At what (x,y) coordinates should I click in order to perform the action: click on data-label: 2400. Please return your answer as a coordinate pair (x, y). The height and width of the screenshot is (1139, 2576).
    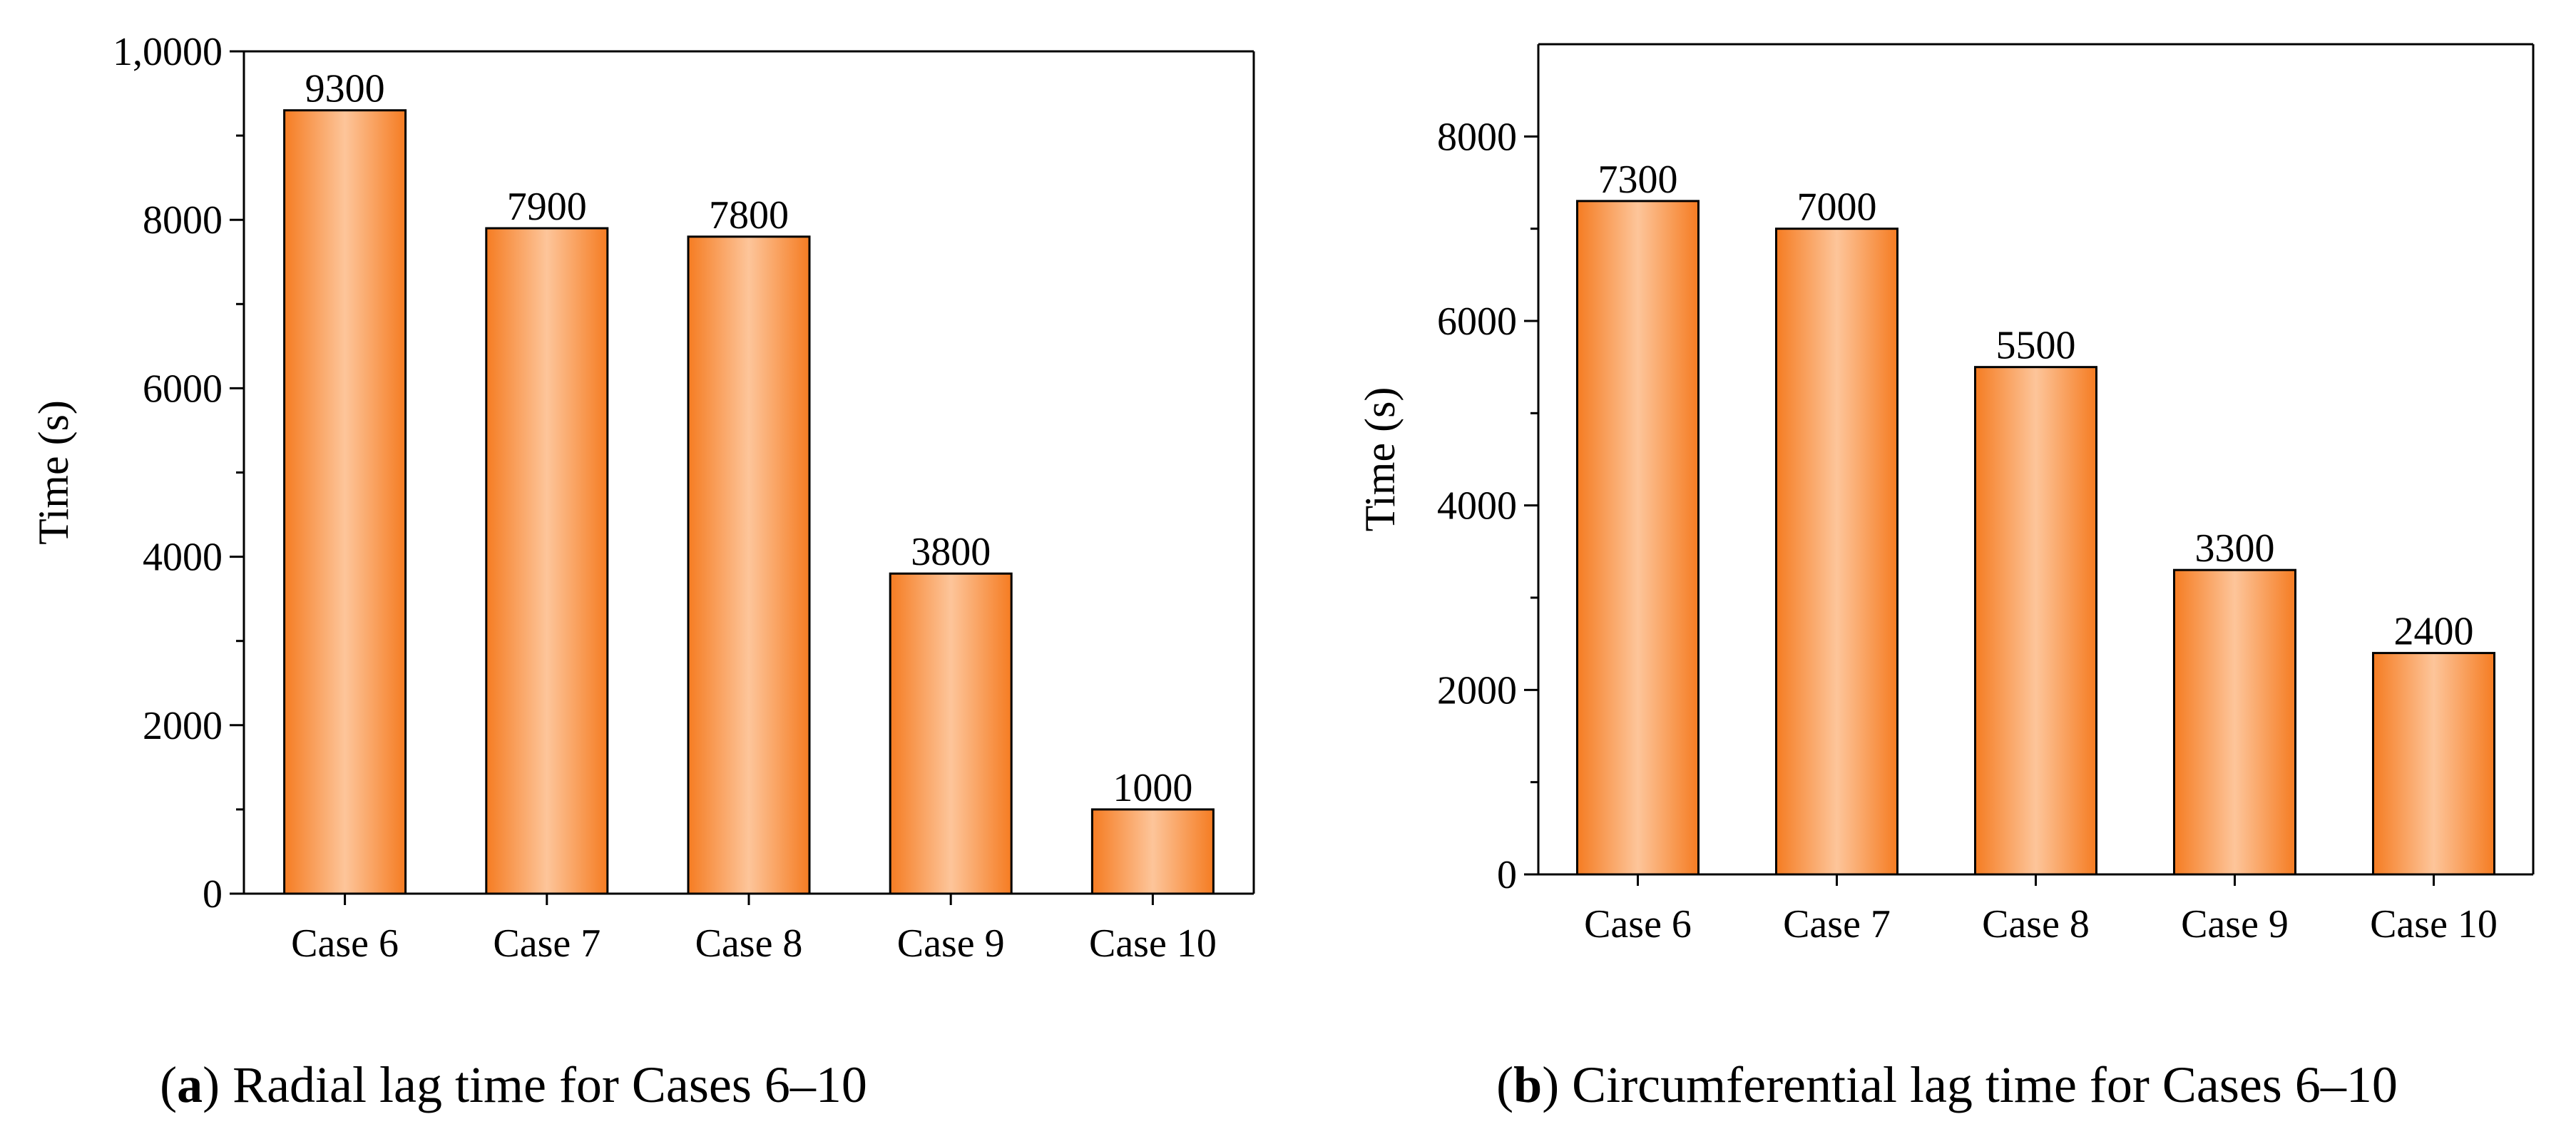
    Looking at the image, I should click on (2434, 632).